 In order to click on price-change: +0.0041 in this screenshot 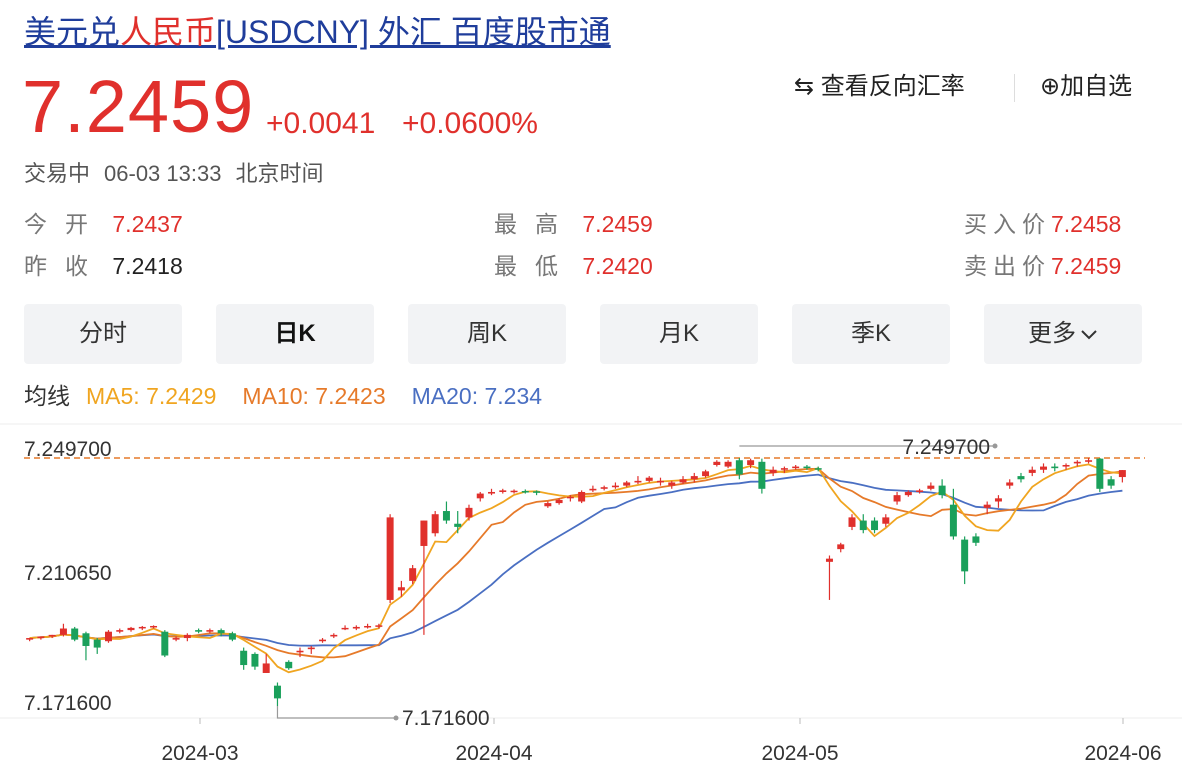, I will do `click(321, 123)`.